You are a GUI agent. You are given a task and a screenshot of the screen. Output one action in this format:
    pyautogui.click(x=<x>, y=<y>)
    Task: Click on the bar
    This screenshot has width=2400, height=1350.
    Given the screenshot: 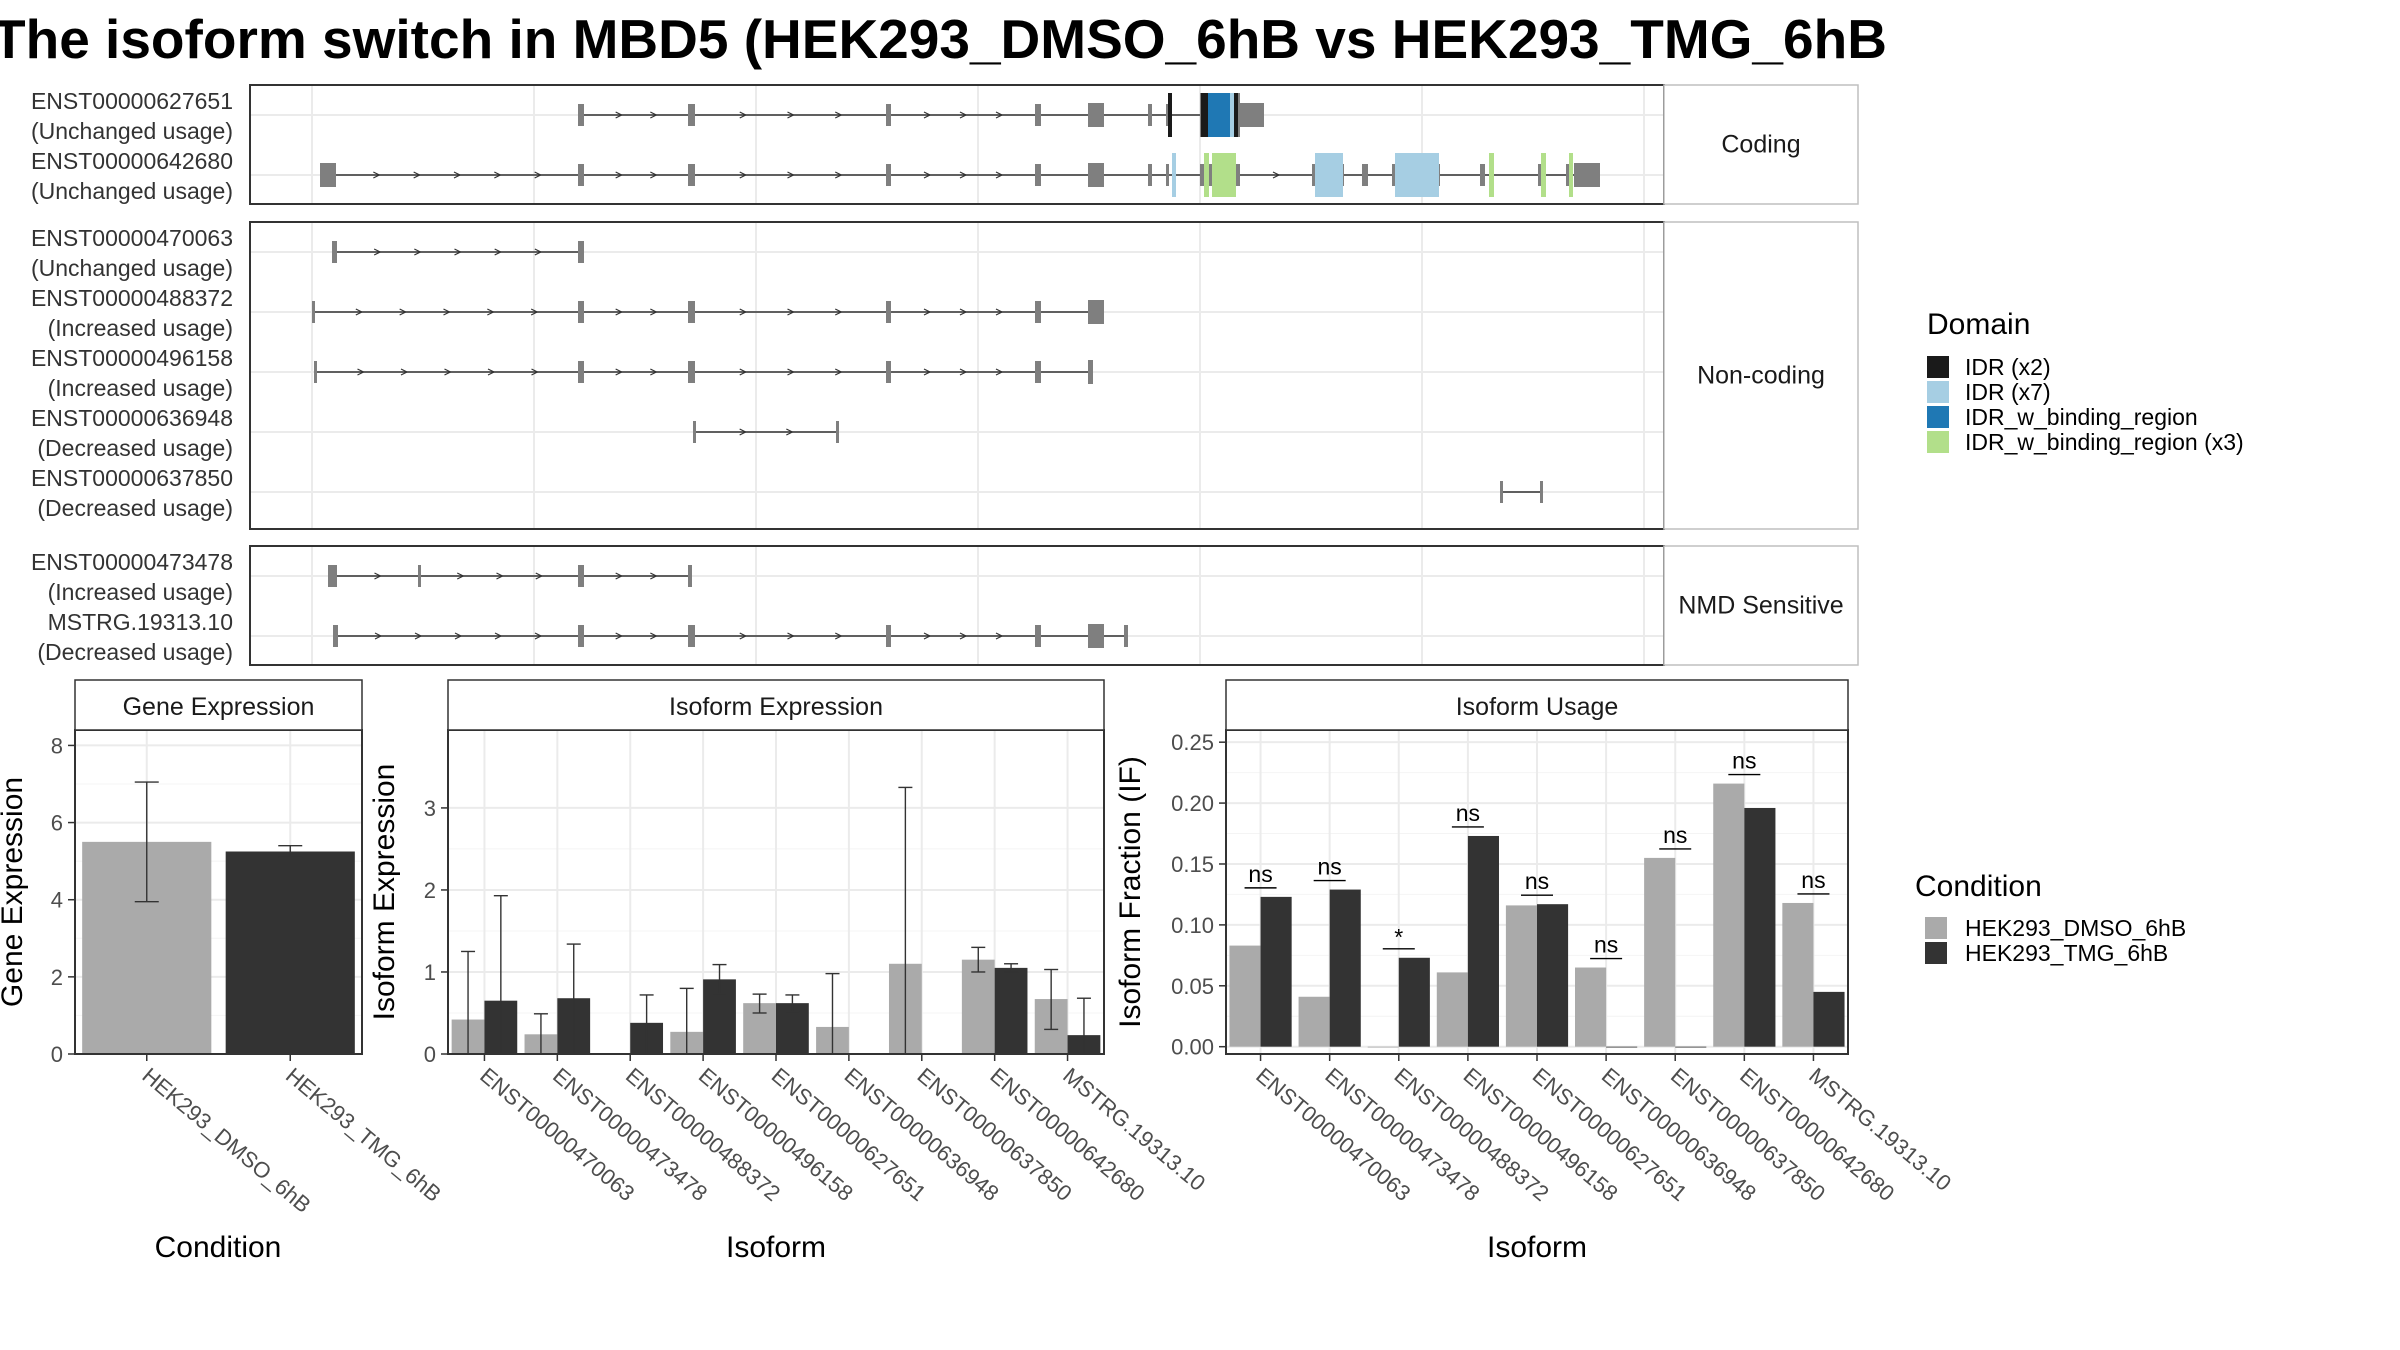 What is the action you would take?
    pyautogui.click(x=290, y=952)
    